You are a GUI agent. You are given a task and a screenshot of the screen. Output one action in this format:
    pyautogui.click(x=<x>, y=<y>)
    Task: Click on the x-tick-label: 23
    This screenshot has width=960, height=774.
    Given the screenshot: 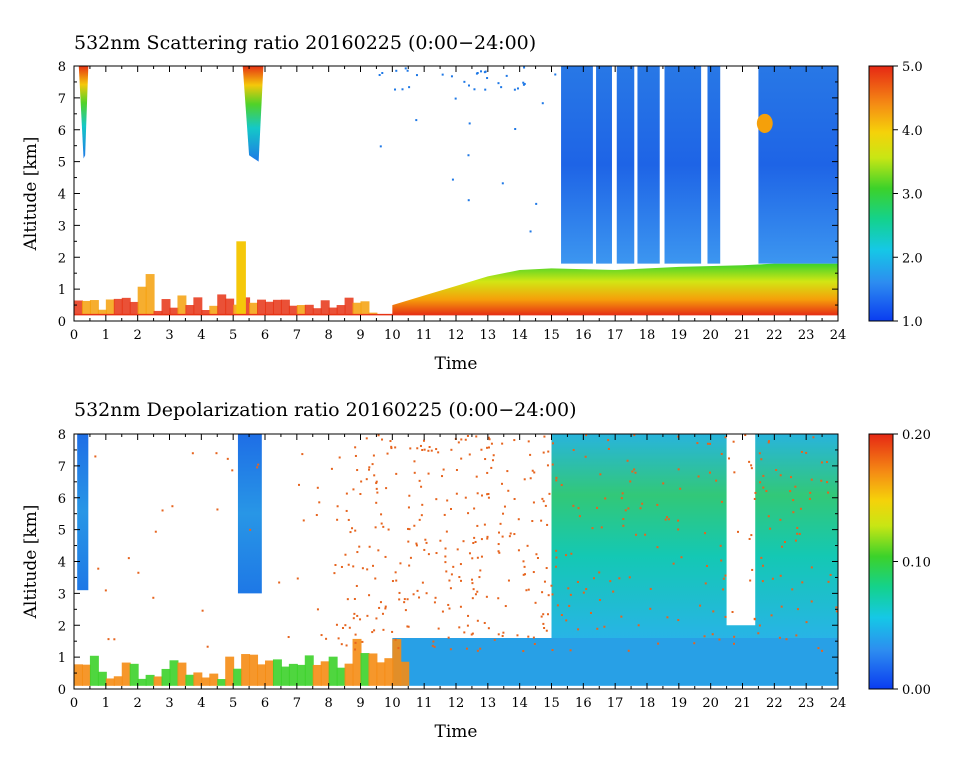 What is the action you would take?
    pyautogui.click(x=806, y=703)
    